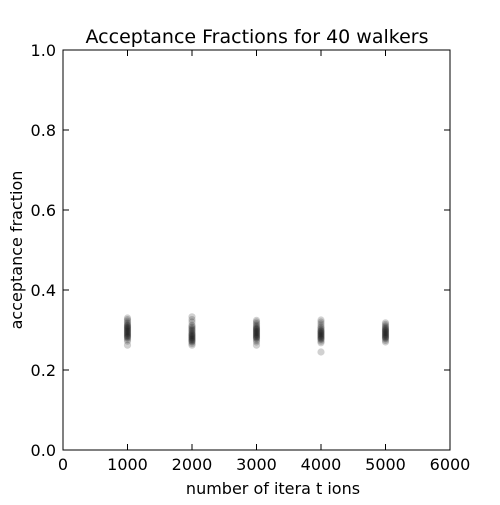 The height and width of the screenshot is (505, 500). I want to click on y-tick-label: 0.0, so click(43, 450).